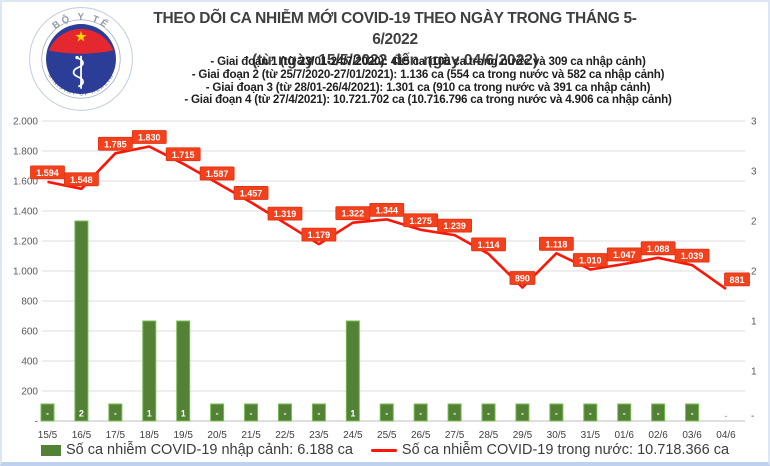 This screenshot has width=770, height=466. Describe the element at coordinates (319, 435) in the screenshot. I see `x-axis-label: 23/5` at that location.